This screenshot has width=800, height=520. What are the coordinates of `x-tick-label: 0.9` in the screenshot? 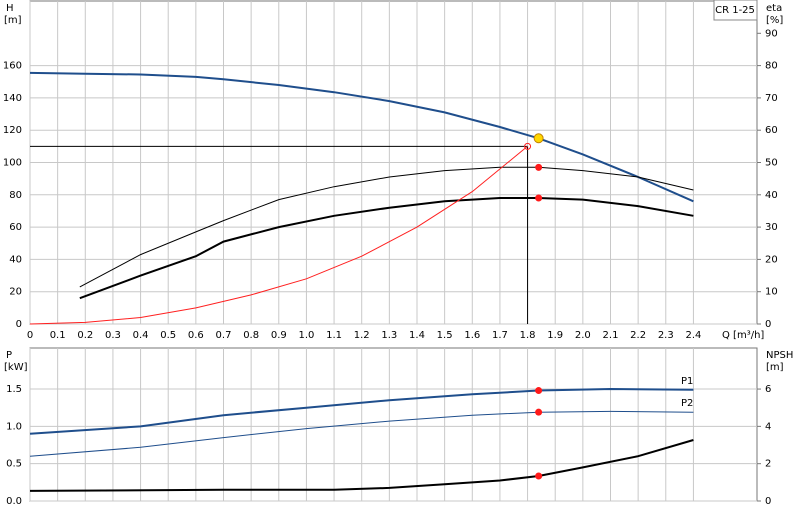 It's located at (279, 335).